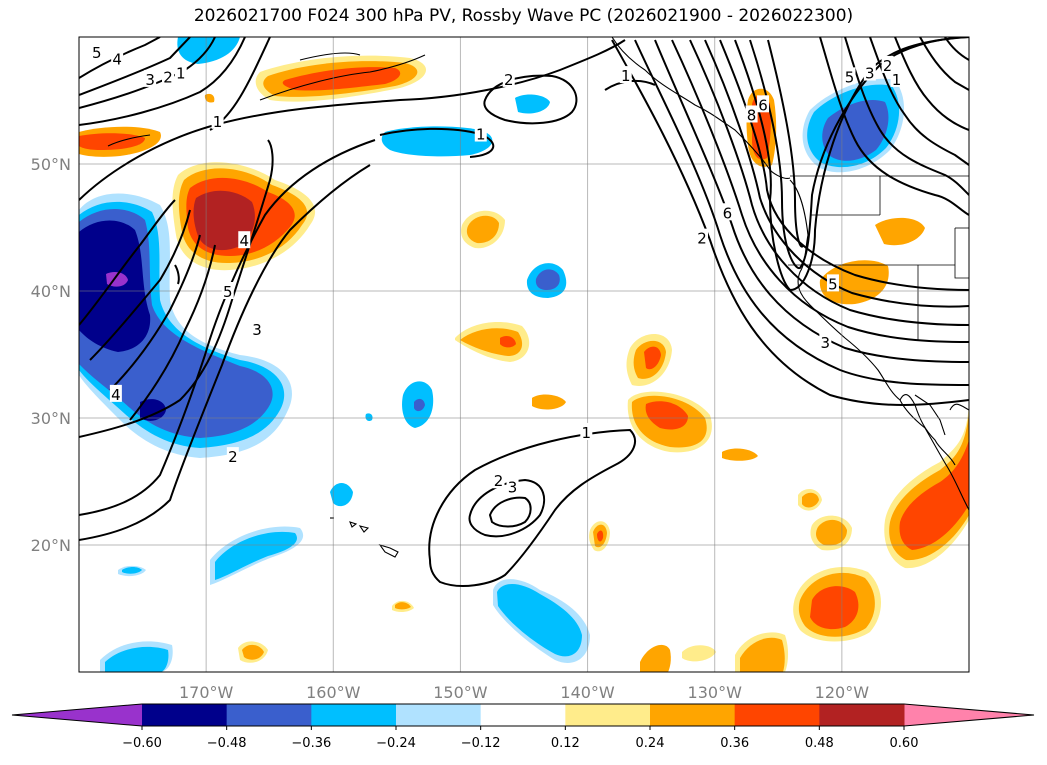 The width and height of the screenshot is (1047, 765). What do you see at coordinates (481, 743) in the screenshot?
I see `colorbar-tick-label: −0.12` at bounding box center [481, 743].